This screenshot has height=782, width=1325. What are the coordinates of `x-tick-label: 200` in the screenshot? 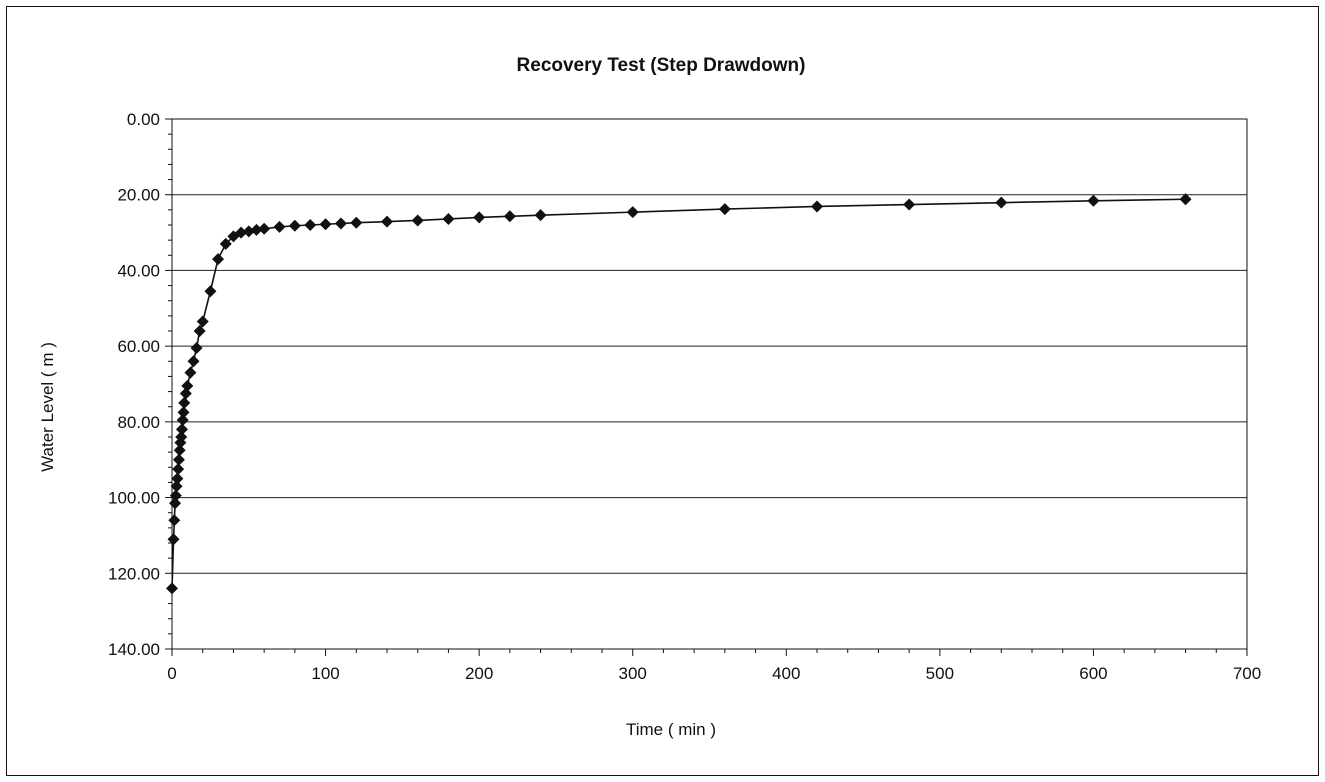 It's located at (479, 673).